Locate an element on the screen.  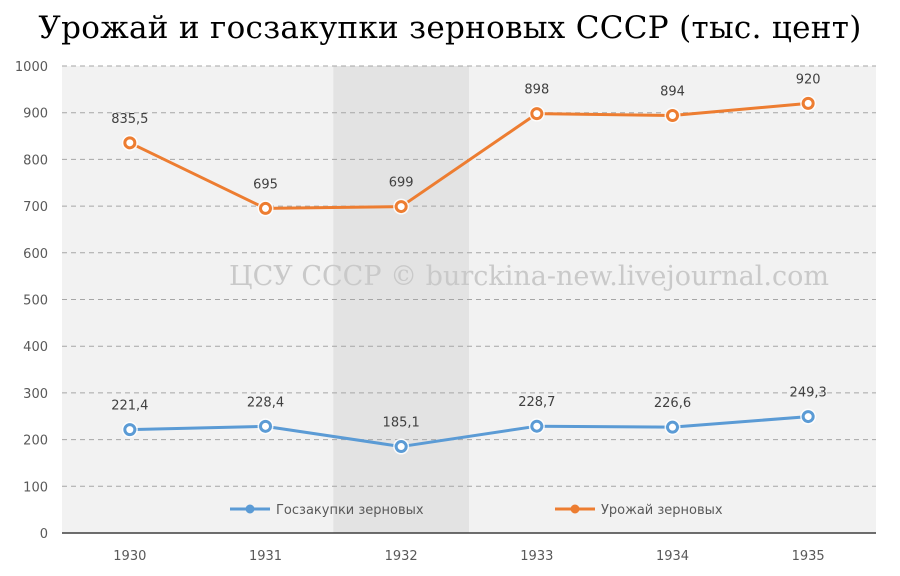
data-label: 226,6 is located at coordinates (672, 403).